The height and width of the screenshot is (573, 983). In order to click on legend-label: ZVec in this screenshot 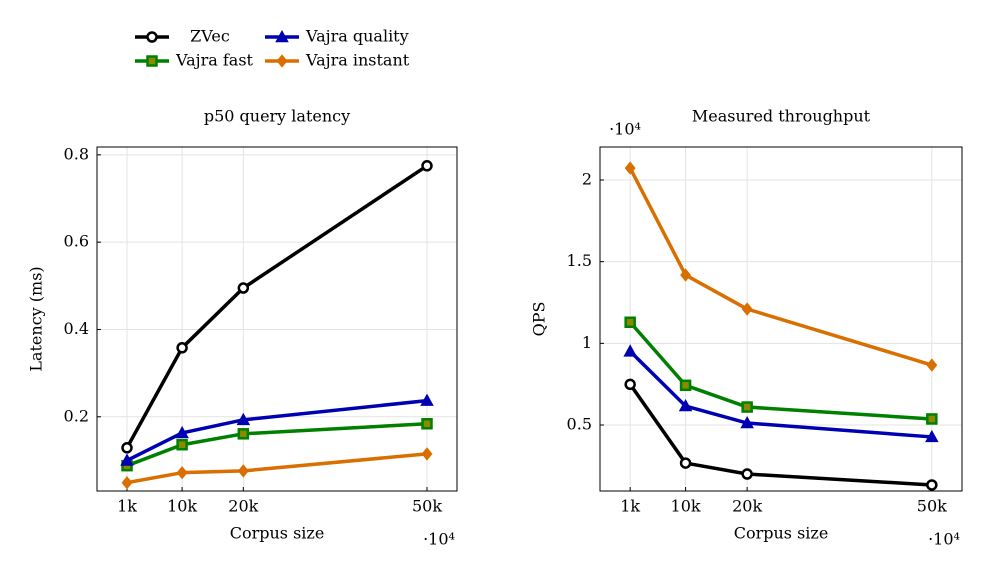, I will do `click(210, 36)`.